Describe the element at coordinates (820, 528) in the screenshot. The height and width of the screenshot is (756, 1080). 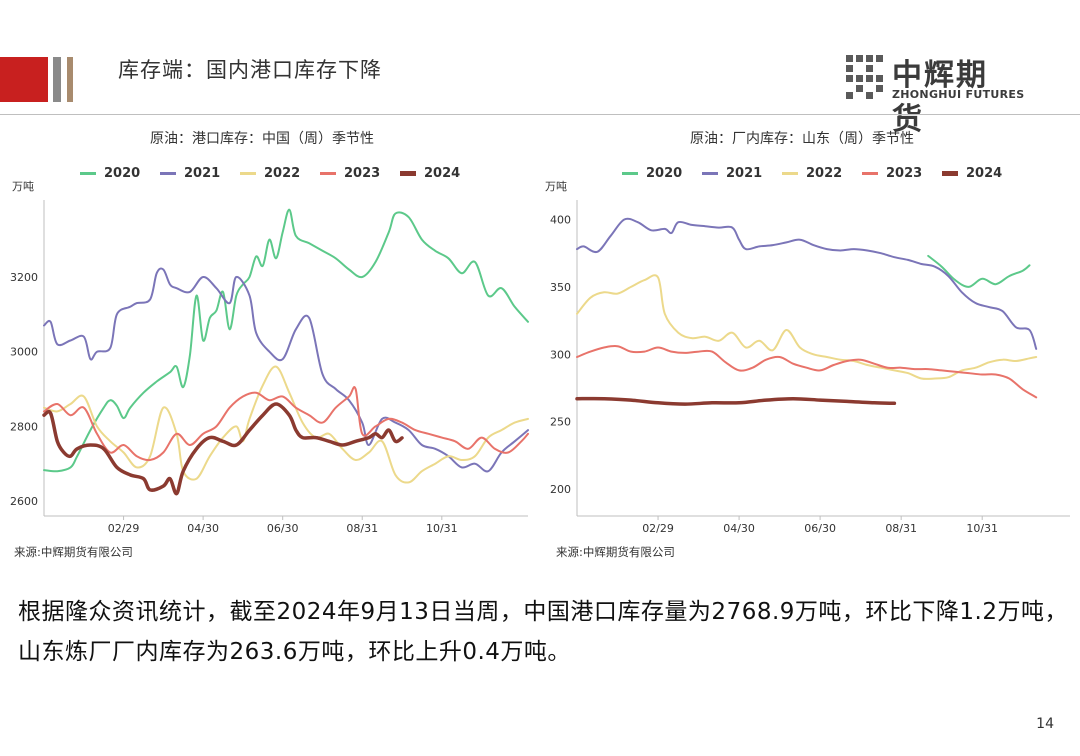
I see `right-x-tick-label: 06/30` at that location.